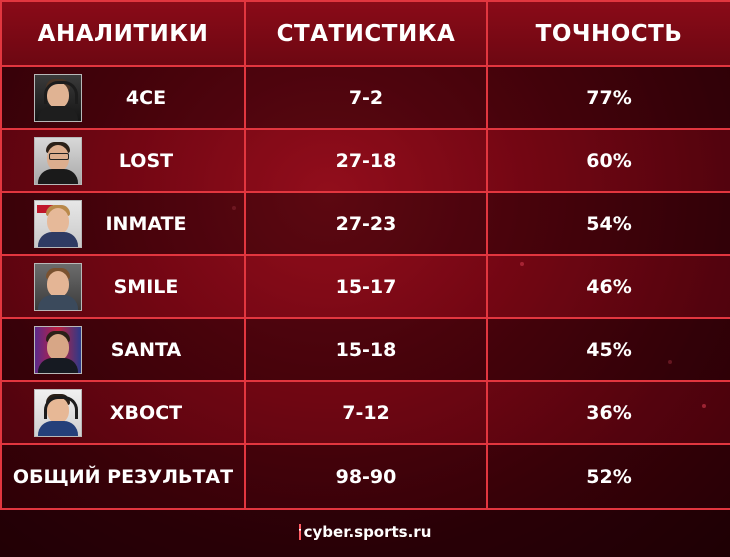 The width and height of the screenshot is (730, 557). Describe the element at coordinates (608, 97) in the screenshot. I see `accuracy-cell: 77%` at that location.